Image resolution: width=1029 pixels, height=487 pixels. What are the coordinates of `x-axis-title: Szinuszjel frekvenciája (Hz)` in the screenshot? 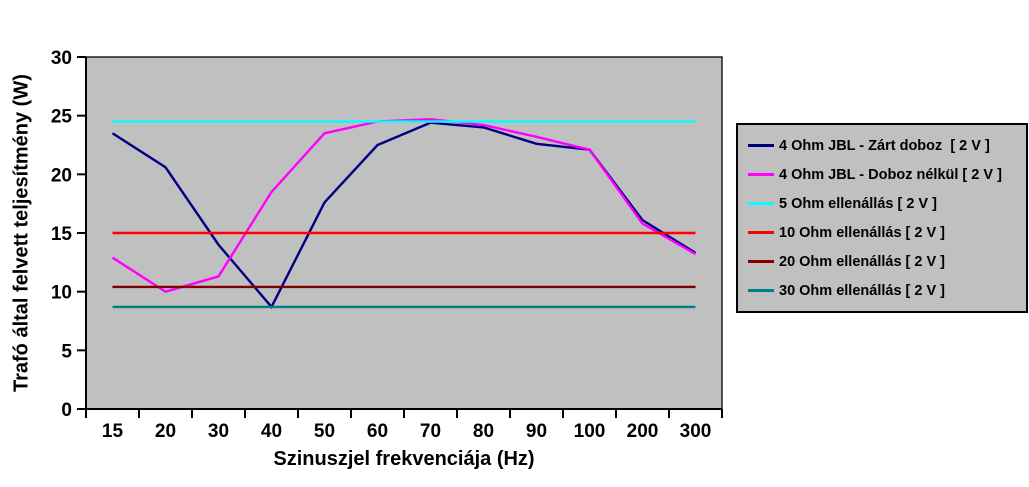 It's located at (404, 459).